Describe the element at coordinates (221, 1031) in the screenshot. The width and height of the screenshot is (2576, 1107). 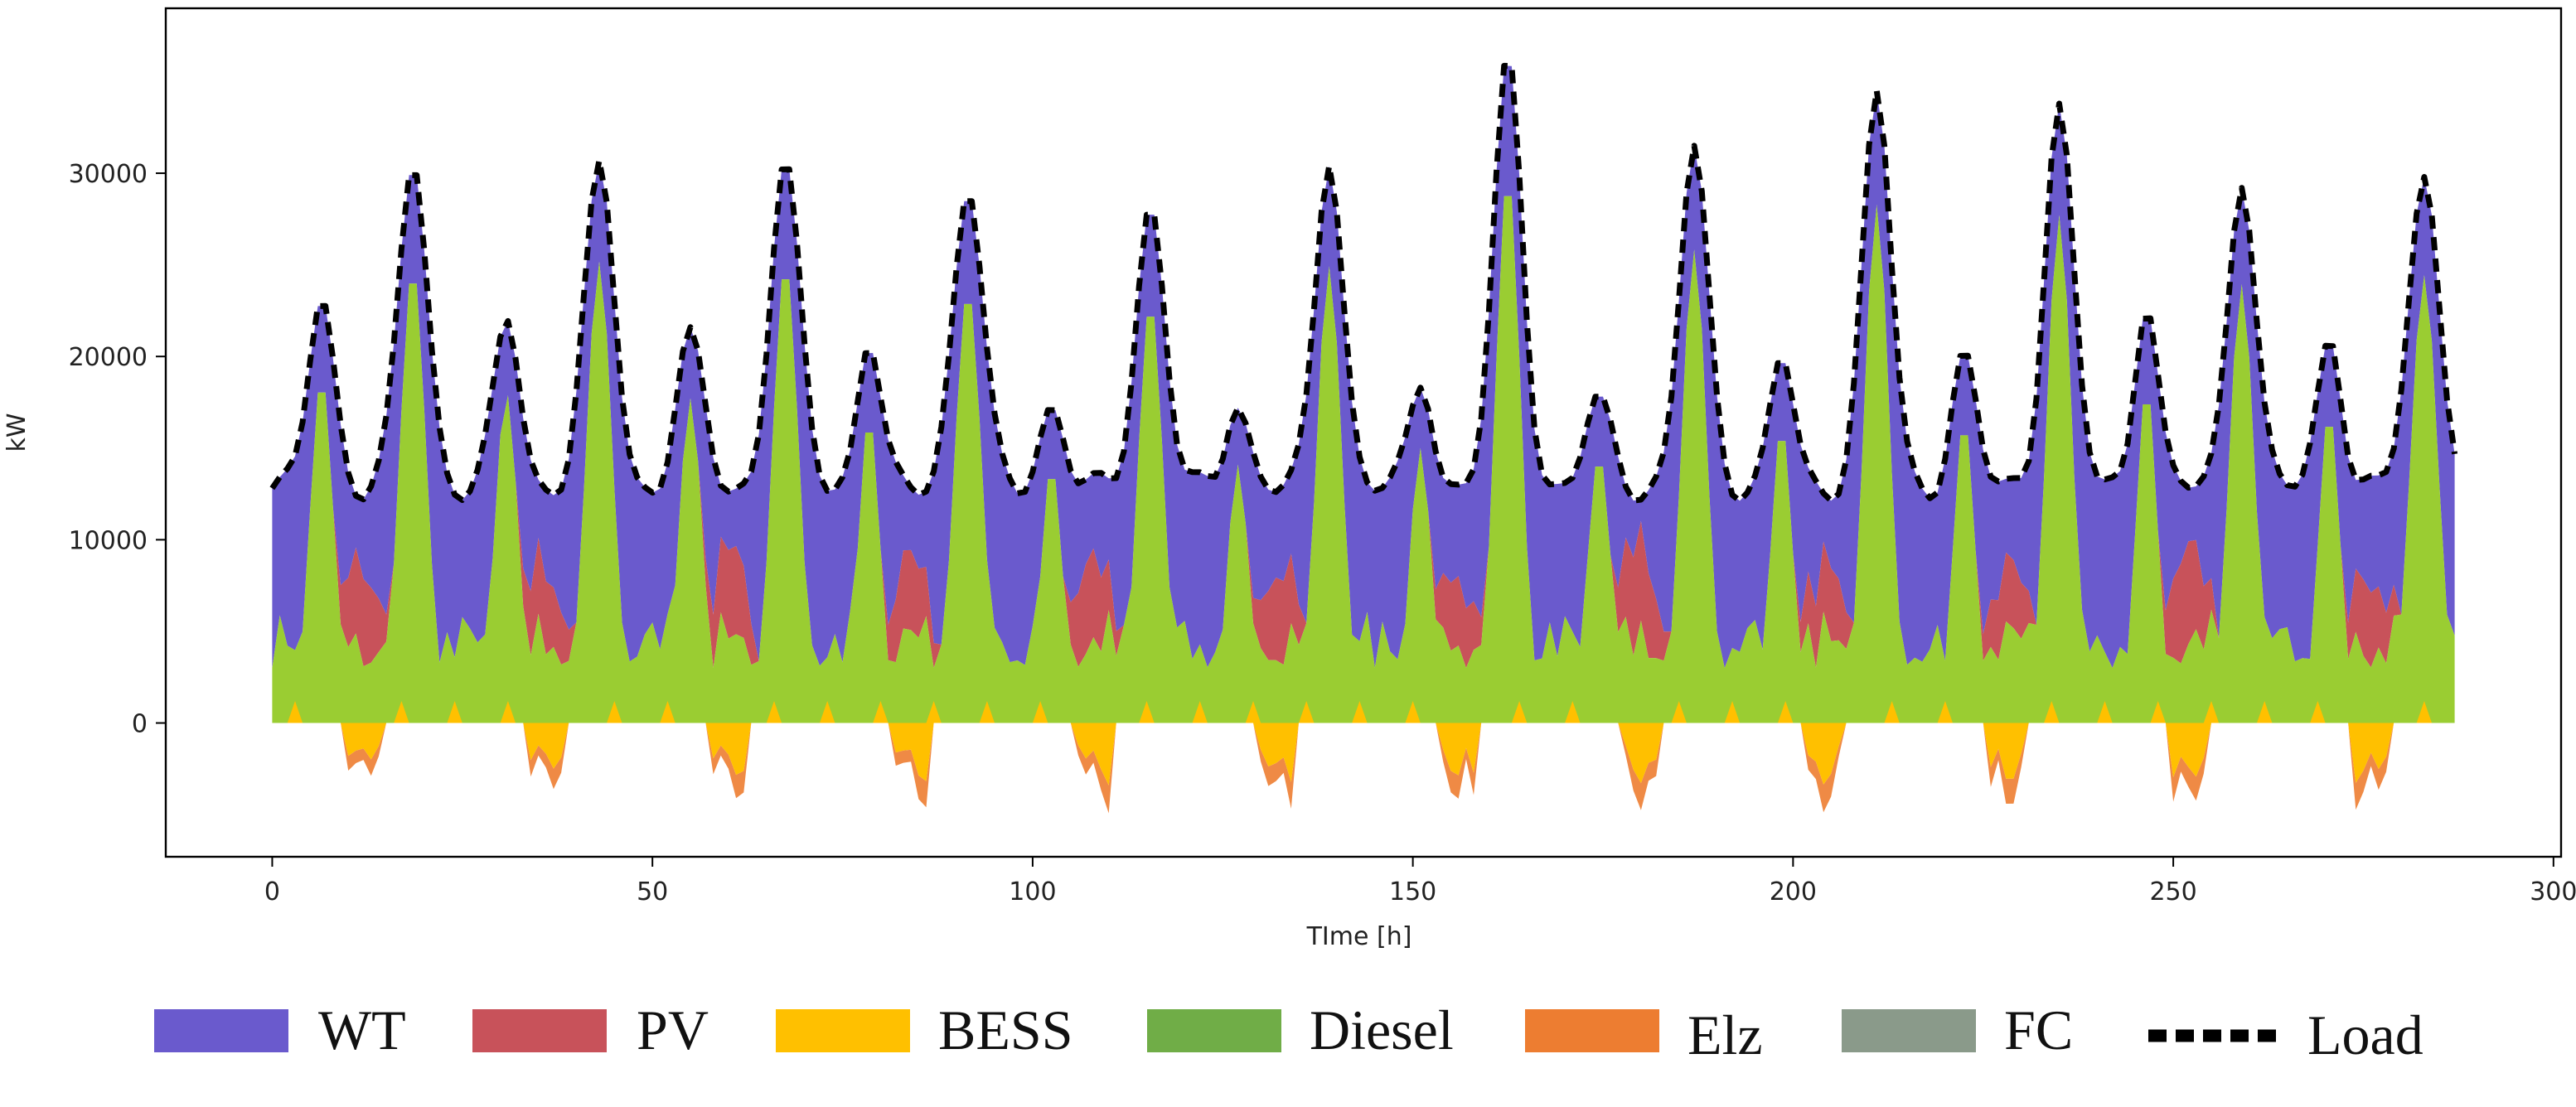
I see `legend-swatch-wt` at that location.